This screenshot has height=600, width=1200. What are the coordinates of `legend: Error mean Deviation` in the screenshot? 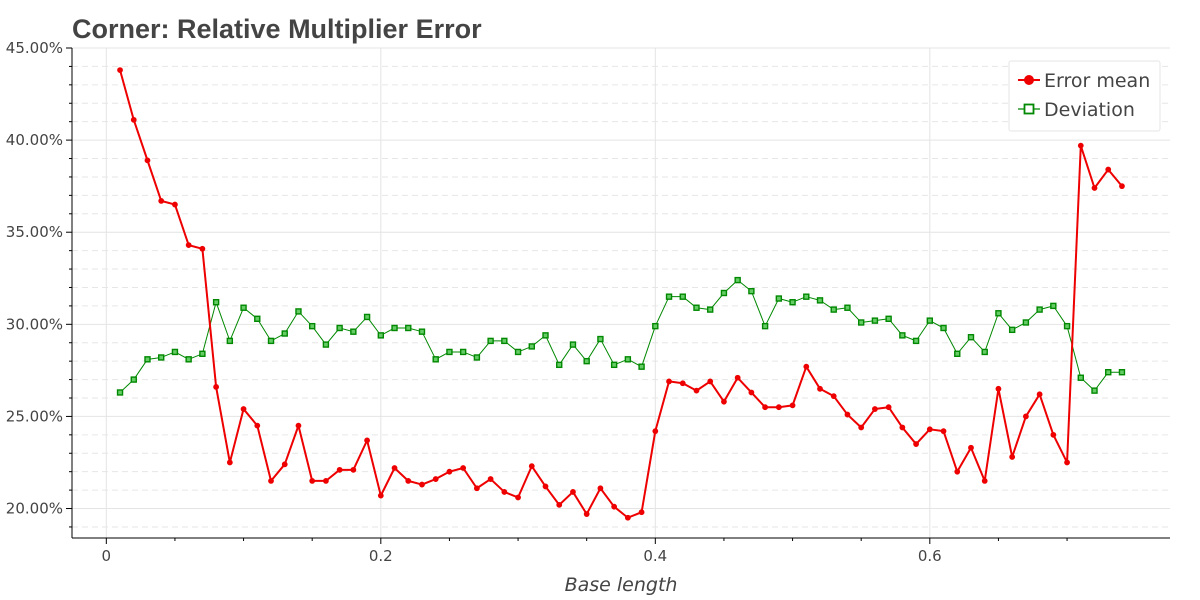 It's located at (1084, 96).